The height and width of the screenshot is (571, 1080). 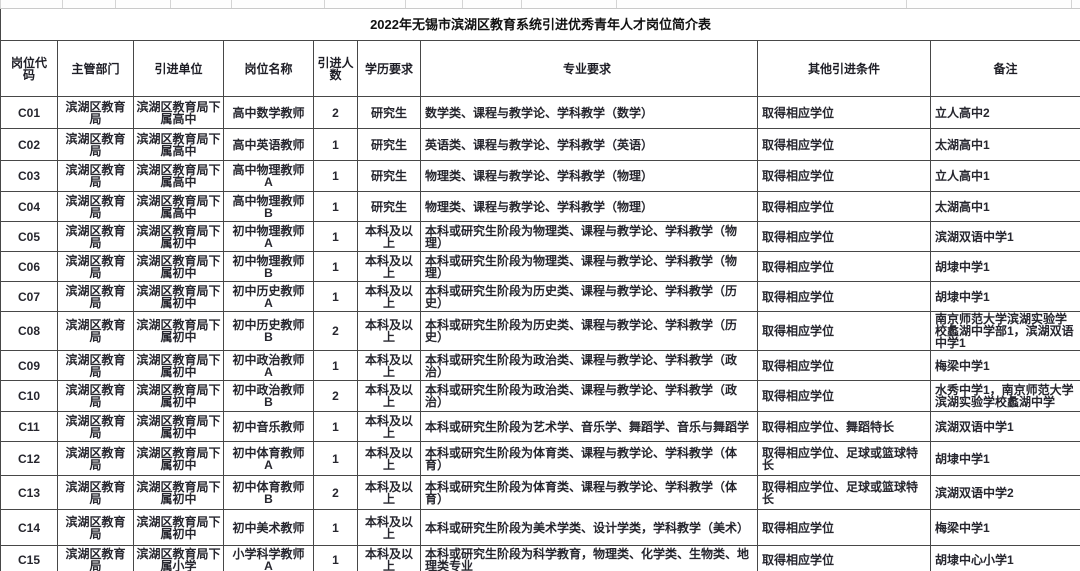 I want to click on title-row: 2022年无锡市滨湖区教育系统引进优秀青年人才岗位简介表, so click(x=540, y=25).